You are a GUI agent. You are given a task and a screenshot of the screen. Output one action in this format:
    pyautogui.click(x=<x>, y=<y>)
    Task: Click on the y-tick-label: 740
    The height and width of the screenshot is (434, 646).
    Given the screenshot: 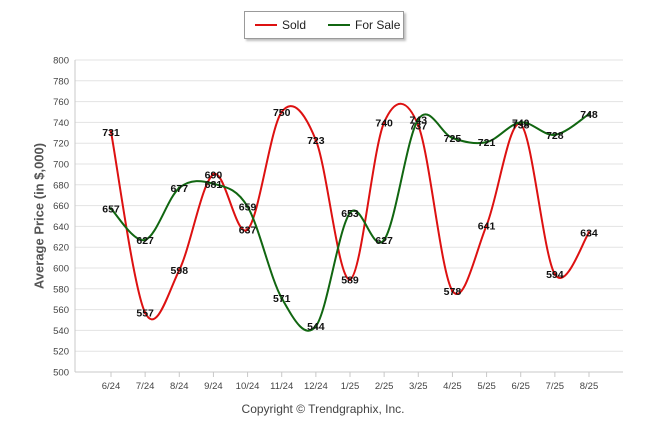 What is the action you would take?
    pyautogui.click(x=61, y=123)
    